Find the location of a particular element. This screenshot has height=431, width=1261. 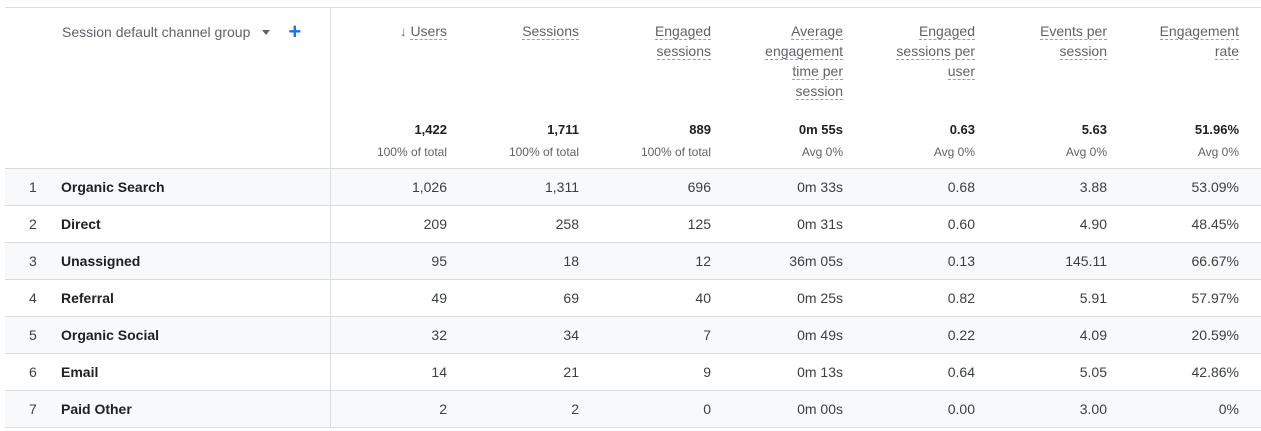

cell-engaged-sessions: 696 is located at coordinates (699, 187).